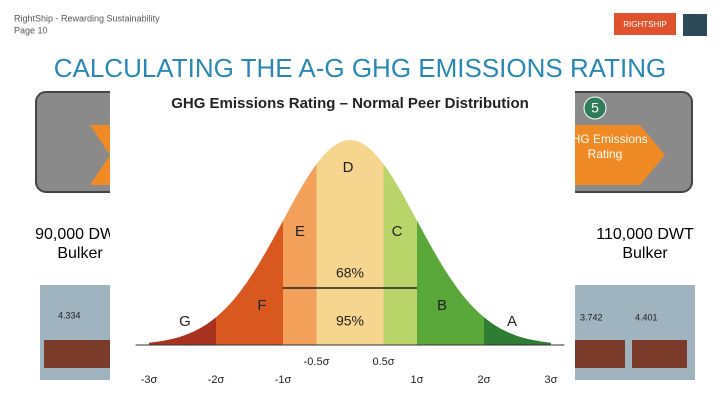 Image resolution: width=720 pixels, height=405 pixels. What do you see at coordinates (261, 305) in the screenshot?
I see `grade-label: F` at bounding box center [261, 305].